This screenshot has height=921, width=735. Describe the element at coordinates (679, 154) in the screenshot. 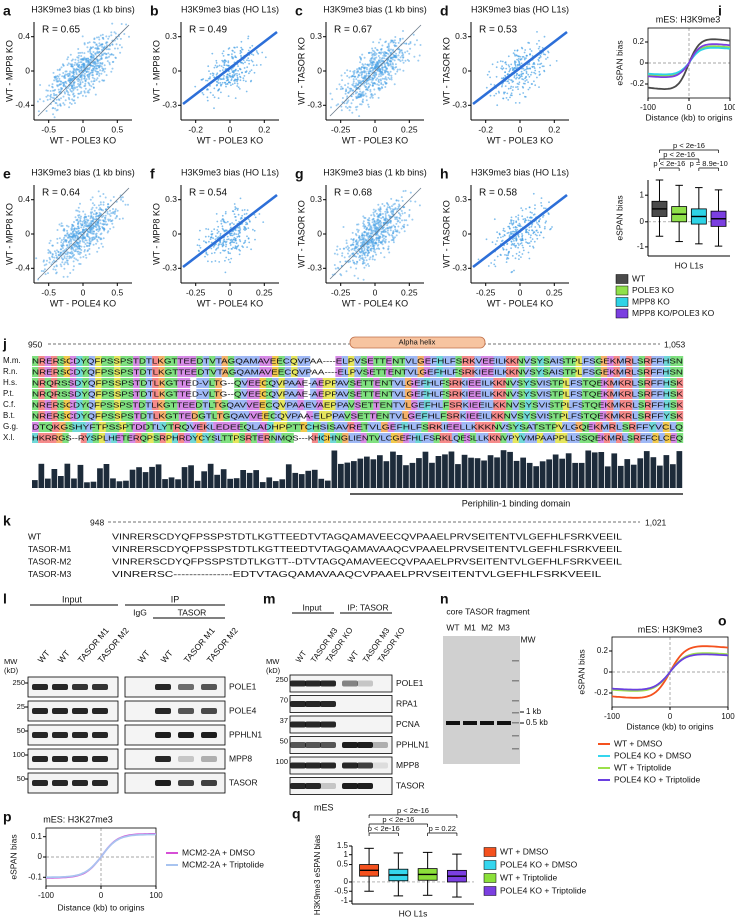

I see `p-value: p < 2e-16` at that location.